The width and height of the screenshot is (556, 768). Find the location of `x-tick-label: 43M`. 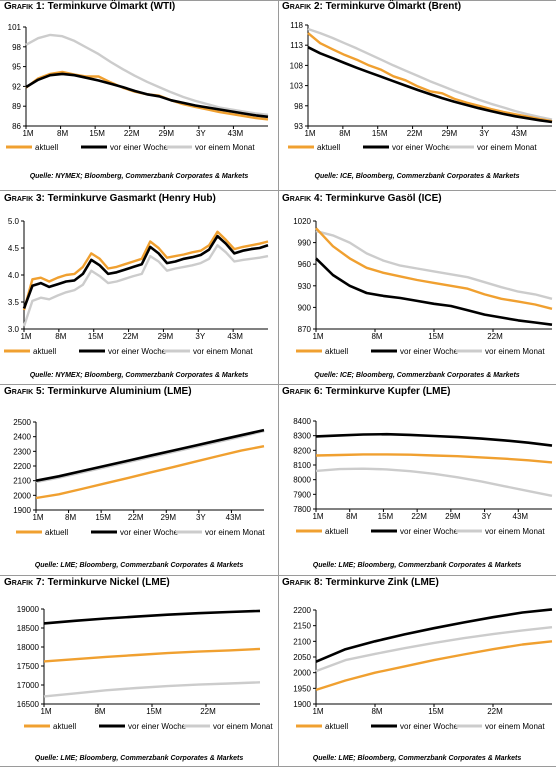

x-tick-label: 43M is located at coordinates (234, 517).